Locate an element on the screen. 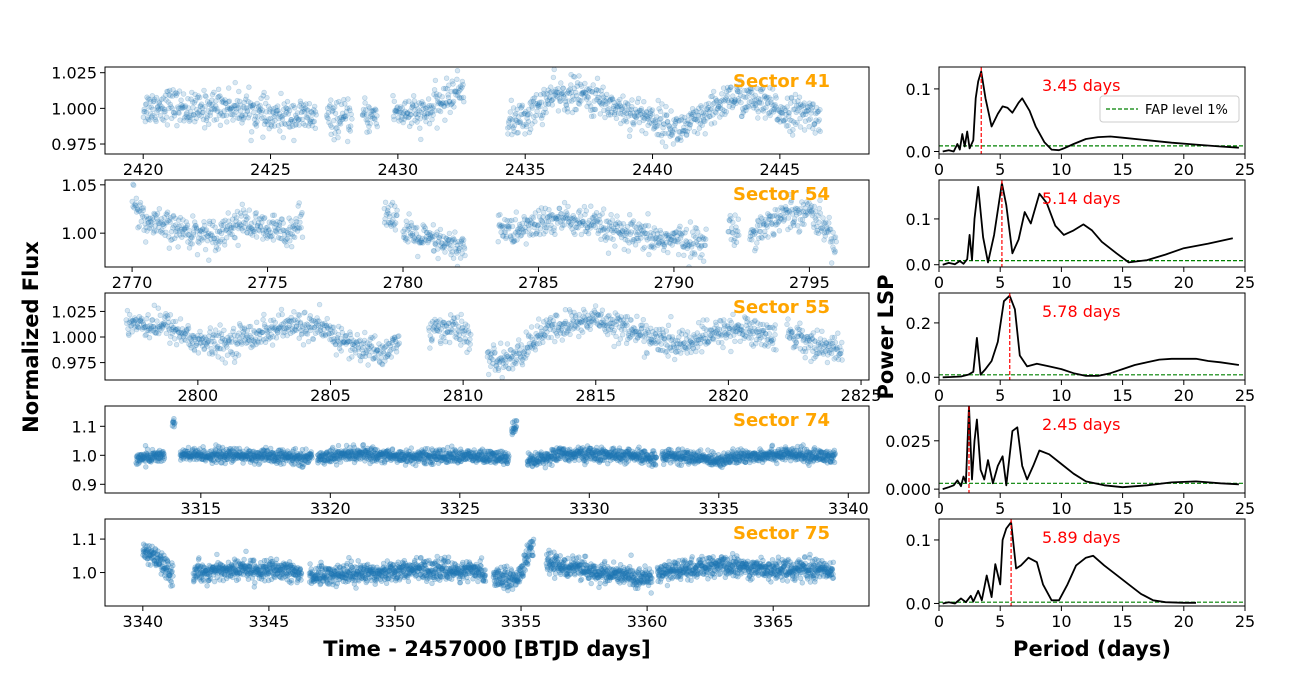 The height and width of the screenshot is (674, 1311). periodogram-1-xtick-label: 10 is located at coordinates (1061, 282).